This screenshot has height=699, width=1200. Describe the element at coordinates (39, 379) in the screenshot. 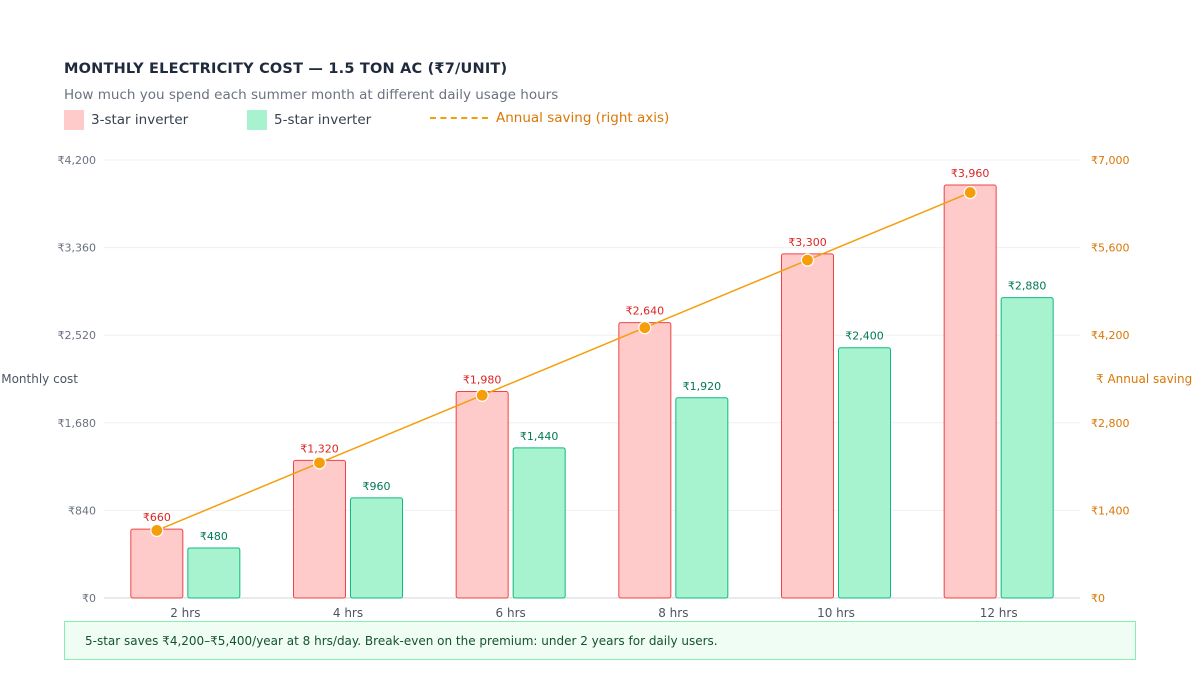

I see `y-left-axis-label: ₹ Monthly cost` at that location.